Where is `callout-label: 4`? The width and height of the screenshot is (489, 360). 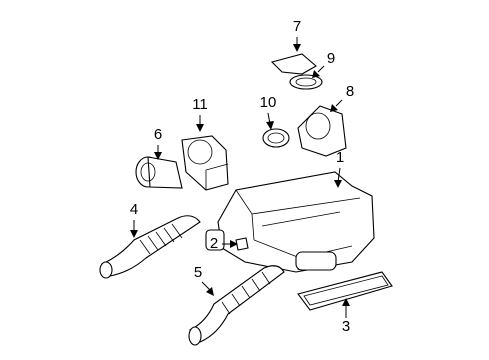 callout-label: 4 is located at coordinates (134, 209).